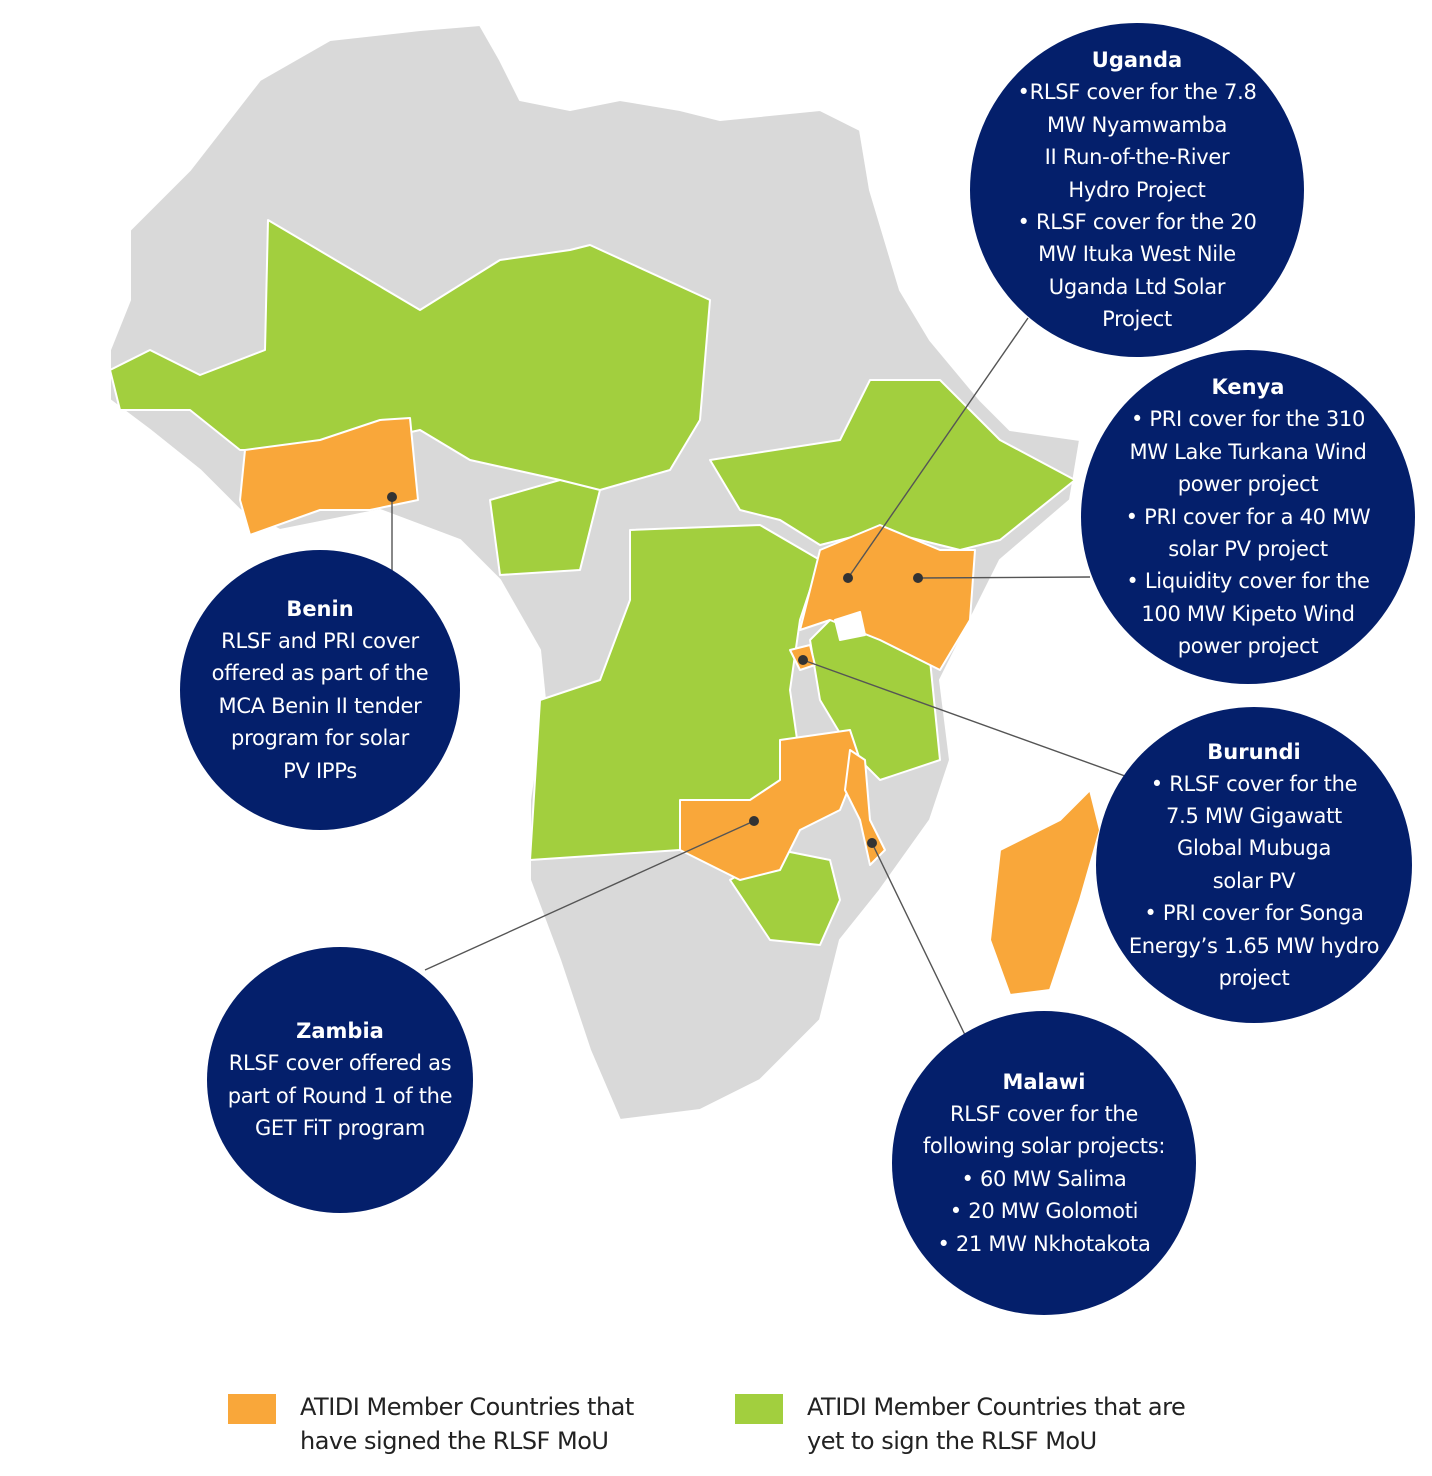 Image resolution: width=1432 pixels, height=1476 pixels. What do you see at coordinates (320, 640) in the screenshot?
I see `callout-line: RLSF and PRI cover` at bounding box center [320, 640].